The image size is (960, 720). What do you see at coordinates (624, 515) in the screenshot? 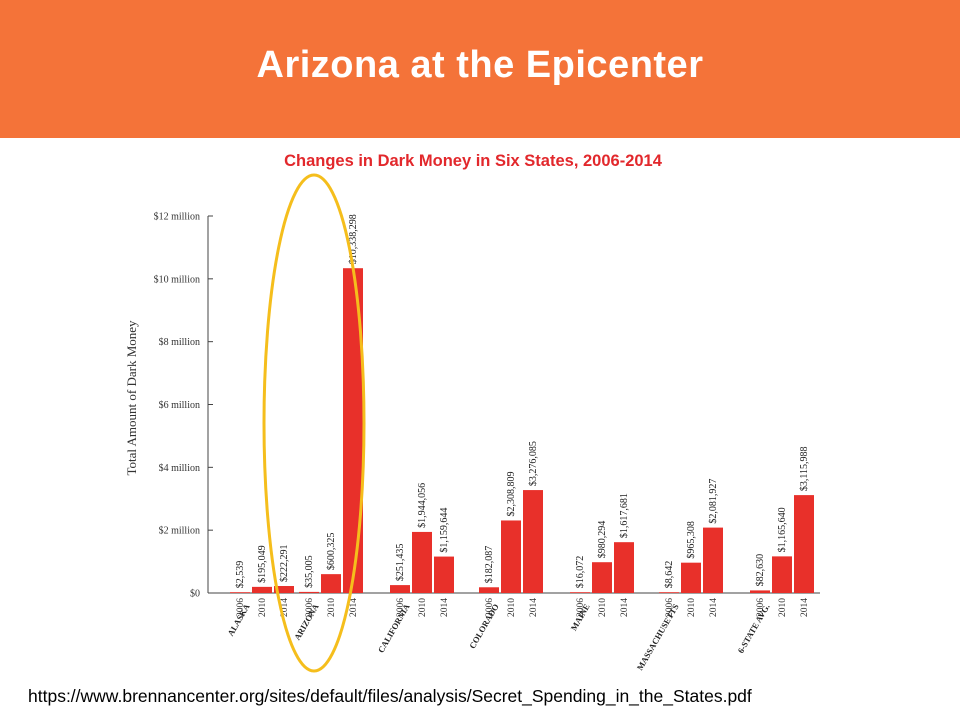
I see `bar-value-label: $1,617,681` at bounding box center [624, 515].